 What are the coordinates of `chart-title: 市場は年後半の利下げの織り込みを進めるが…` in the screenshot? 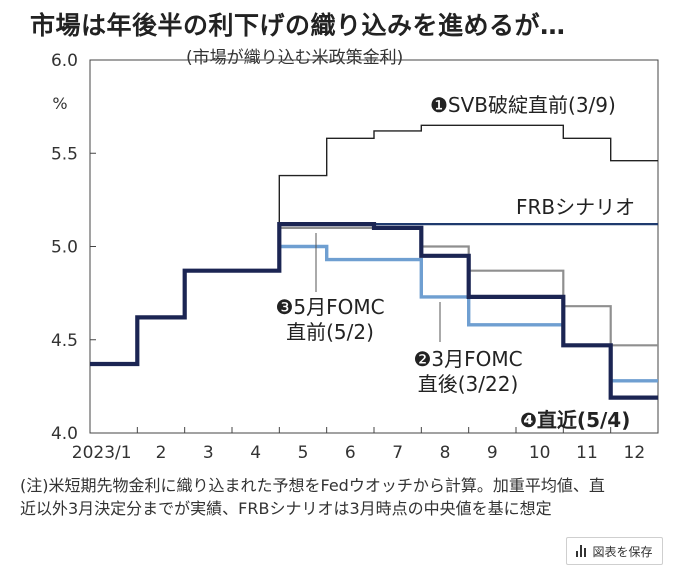 It's located at (298, 25).